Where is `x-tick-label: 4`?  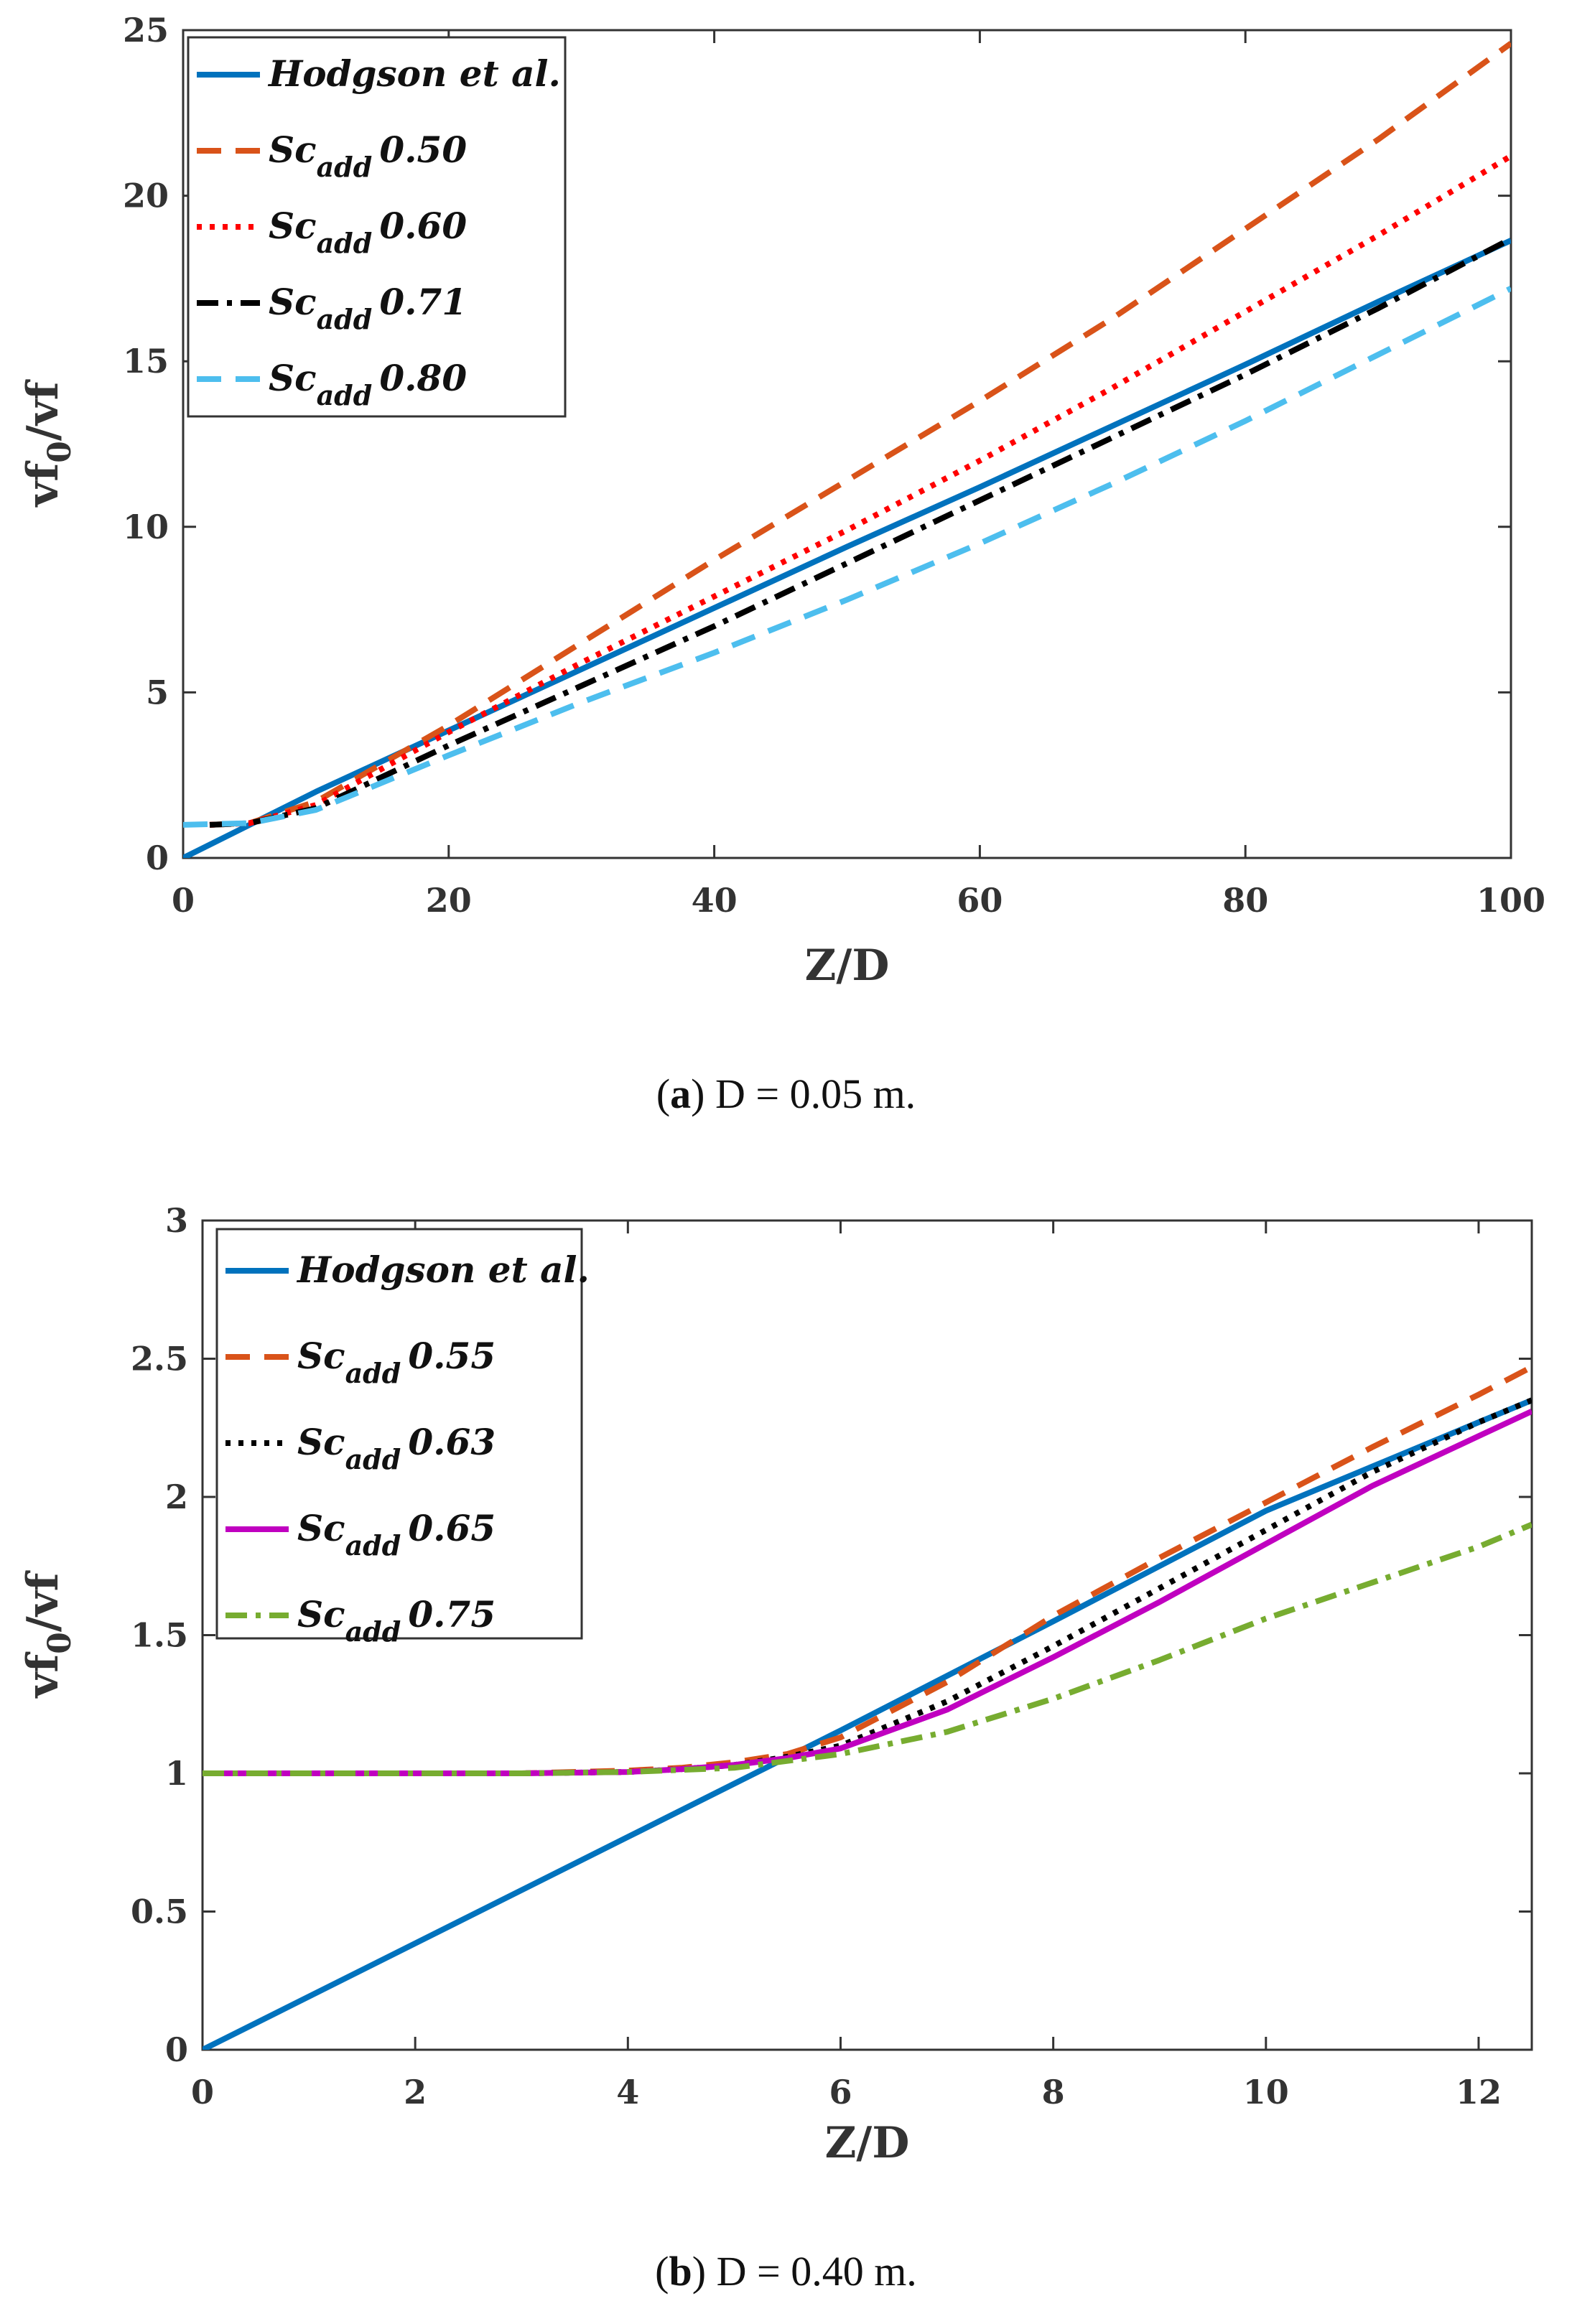
x-tick-label: 4 is located at coordinates (627, 2092).